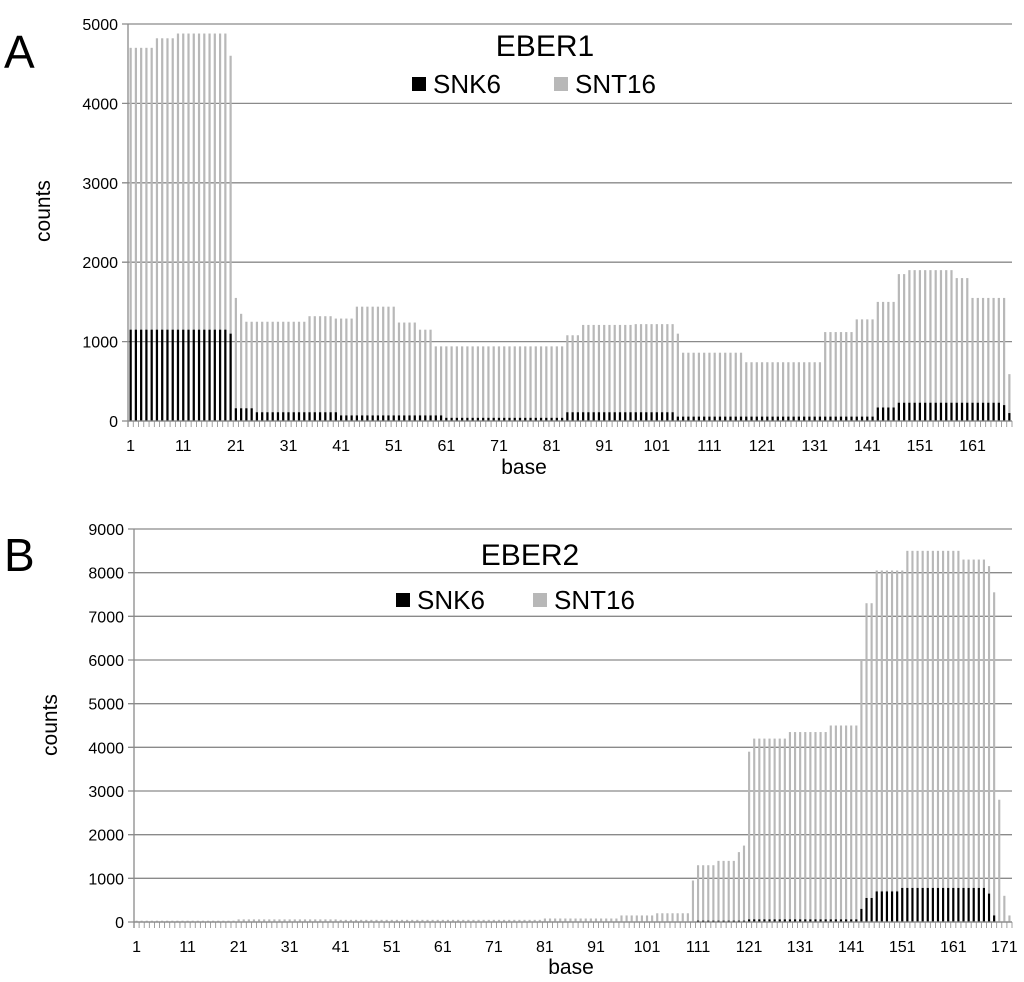  Describe the element at coordinates (499, 446) in the screenshot. I see `panel-a-x-tick-label: 71` at that location.